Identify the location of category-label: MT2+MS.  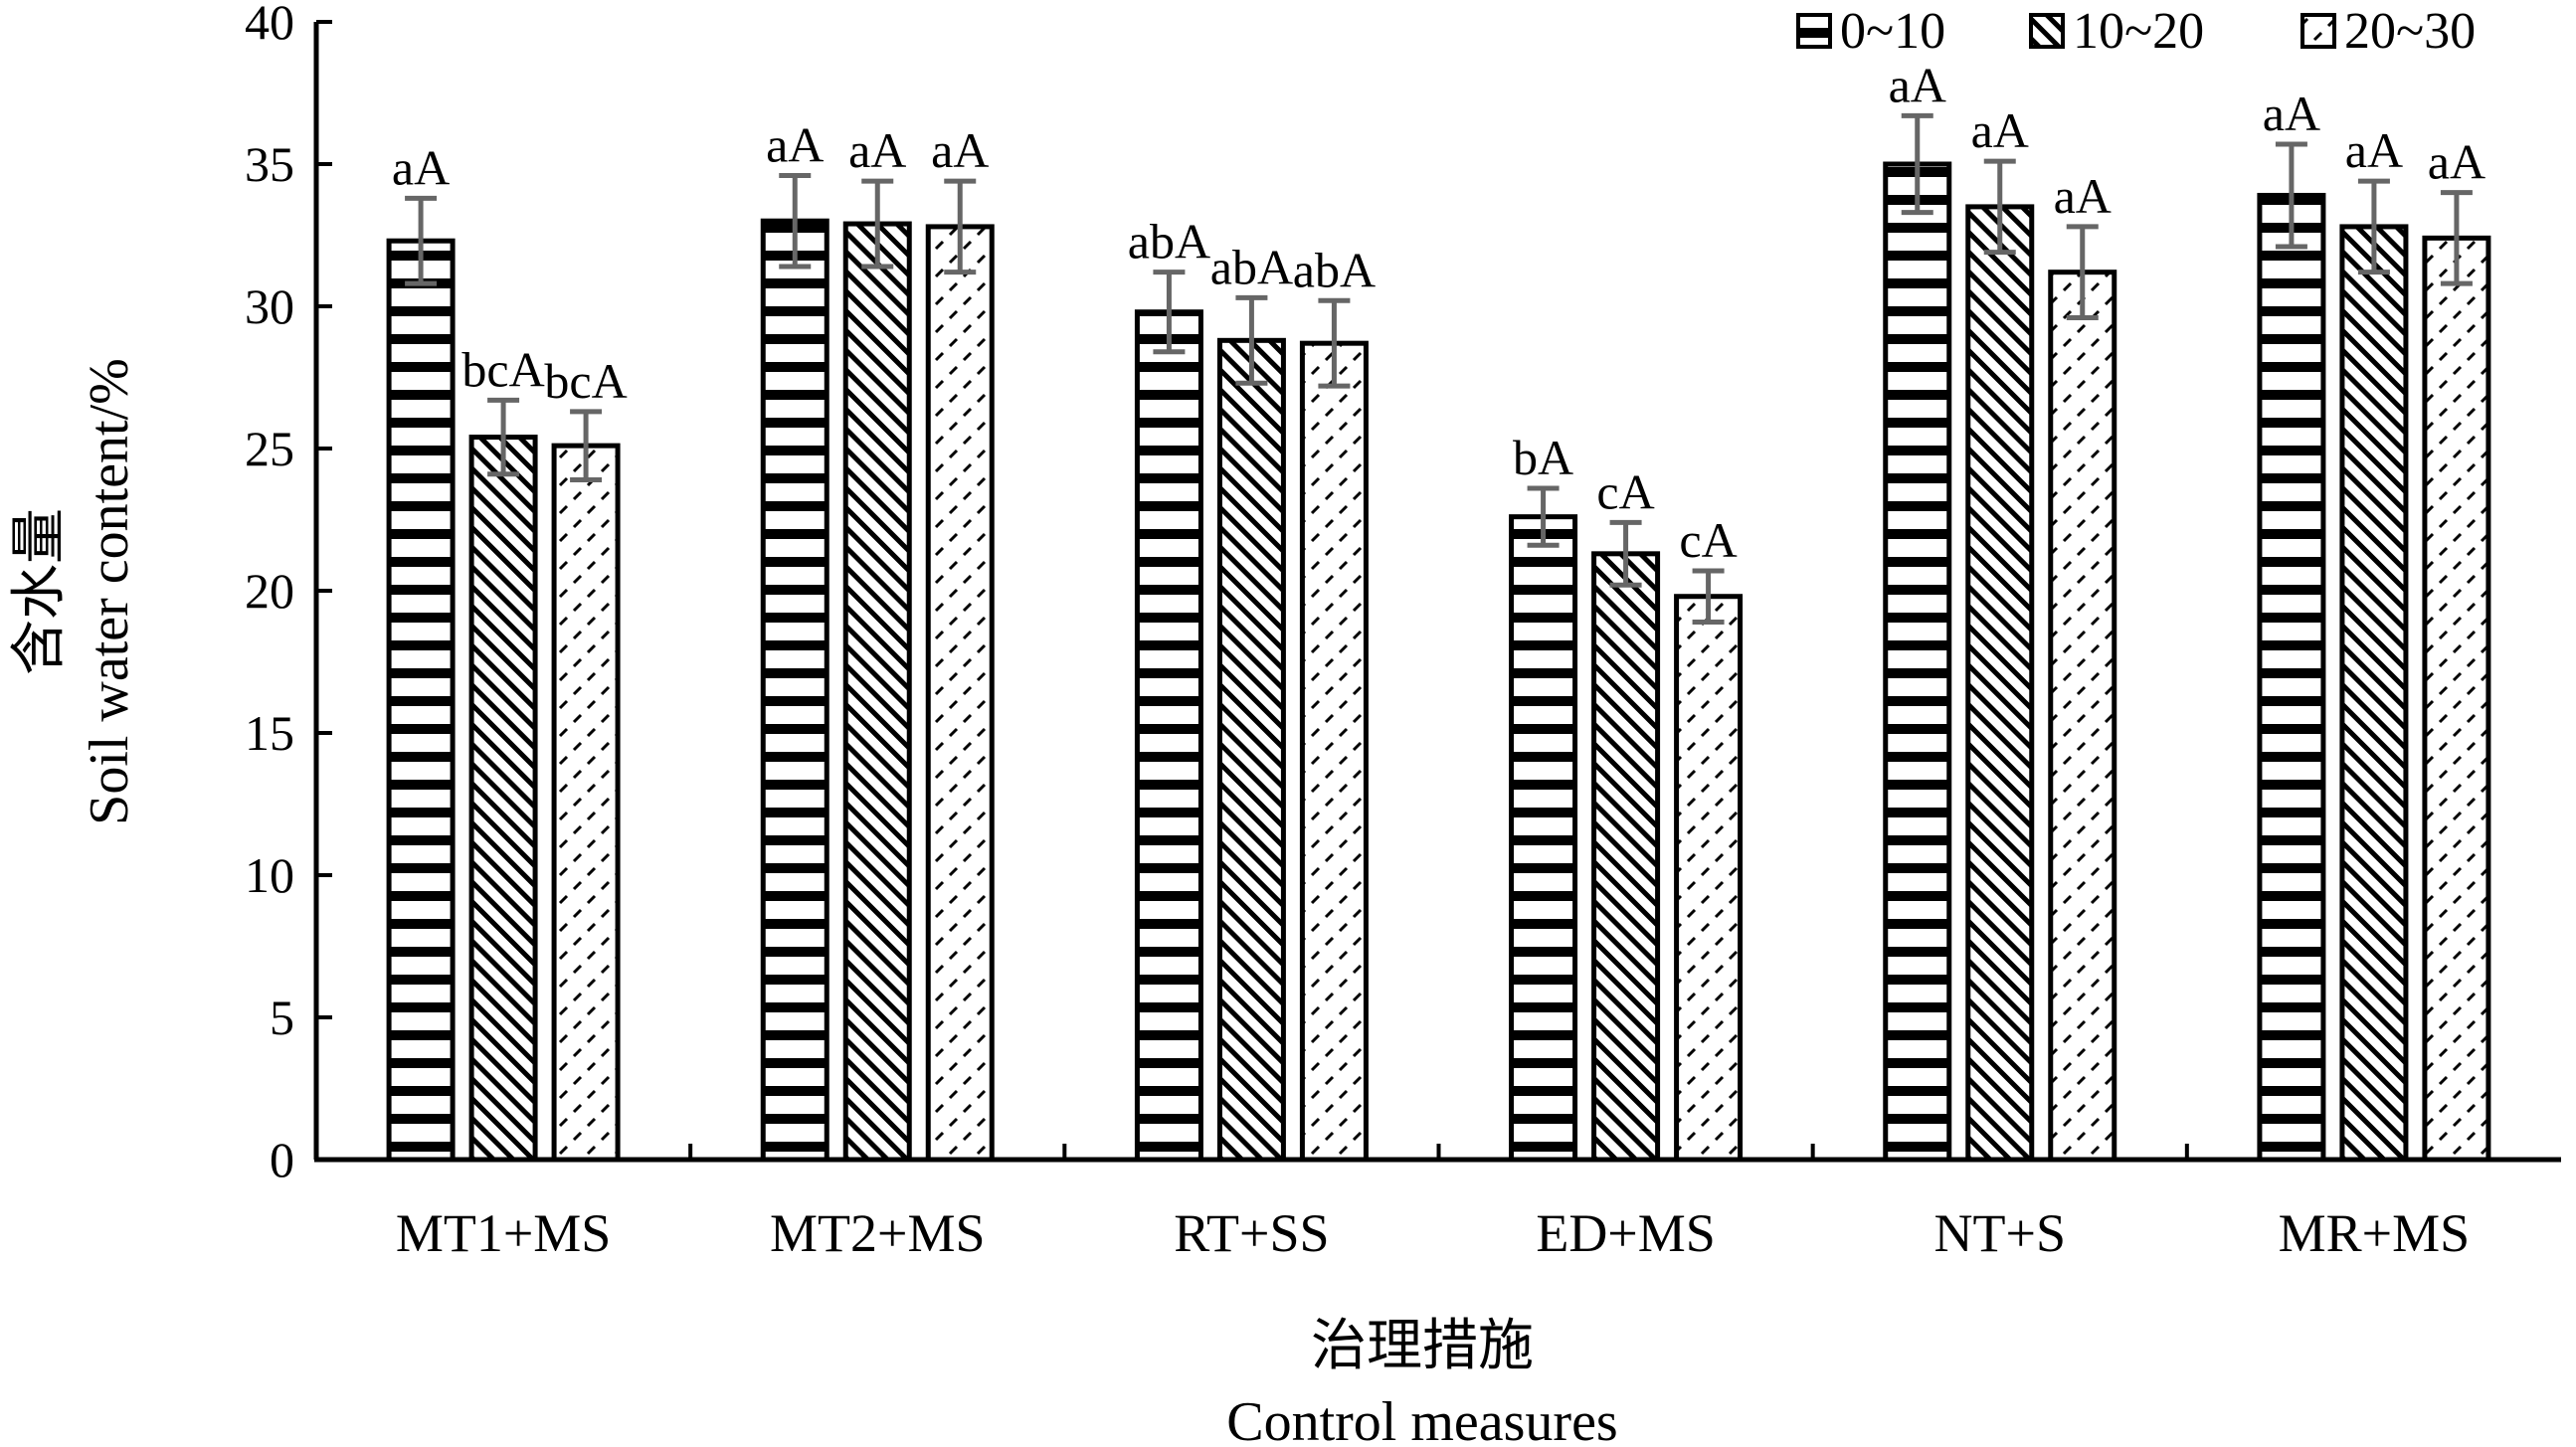
(878, 1233).